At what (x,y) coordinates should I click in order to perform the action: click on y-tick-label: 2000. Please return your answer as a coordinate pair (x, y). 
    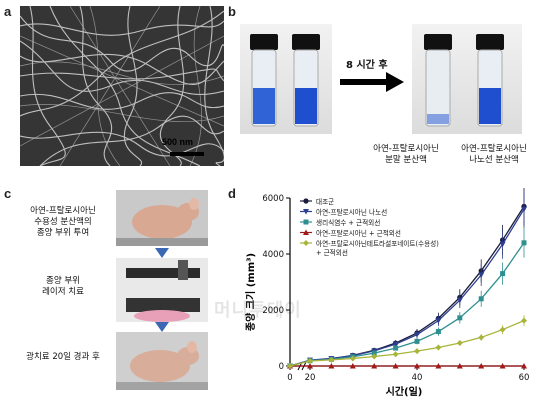
    Looking at the image, I should click on (273, 311).